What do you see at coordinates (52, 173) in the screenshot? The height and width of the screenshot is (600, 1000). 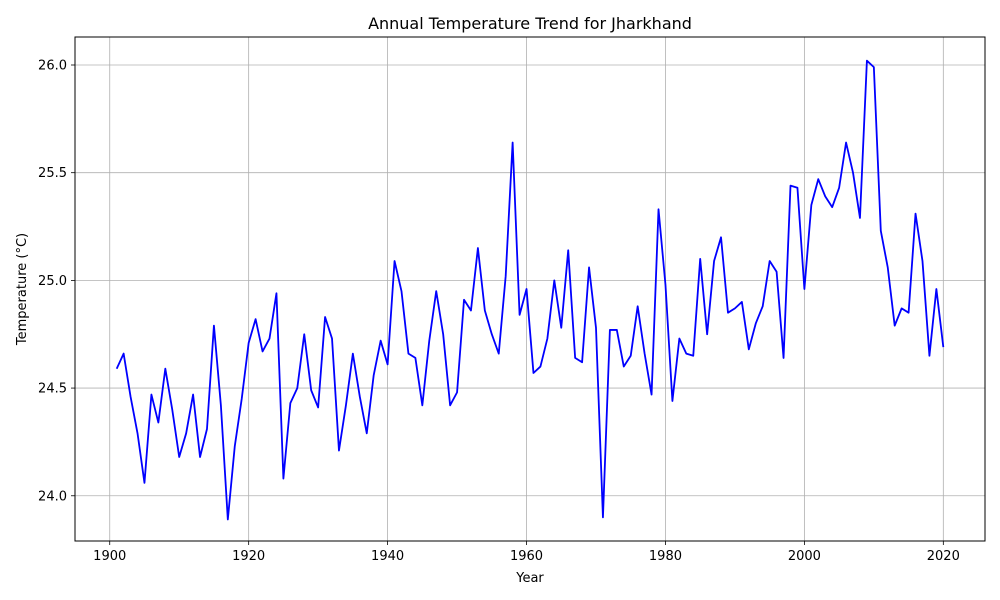 I see `y-tick-label: 25.5` at bounding box center [52, 173].